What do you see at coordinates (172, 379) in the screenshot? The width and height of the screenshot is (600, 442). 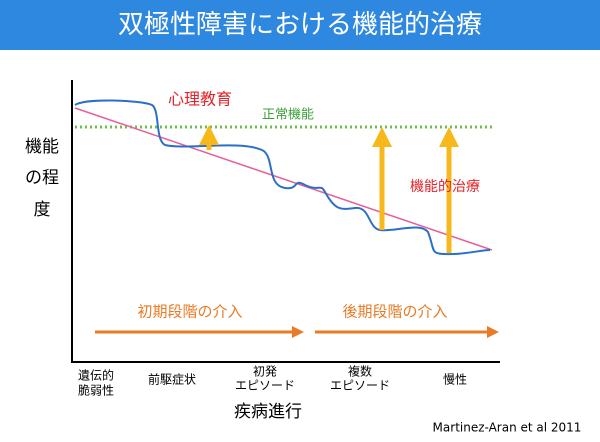 I see `stage-label: 前駆症状` at bounding box center [172, 379].